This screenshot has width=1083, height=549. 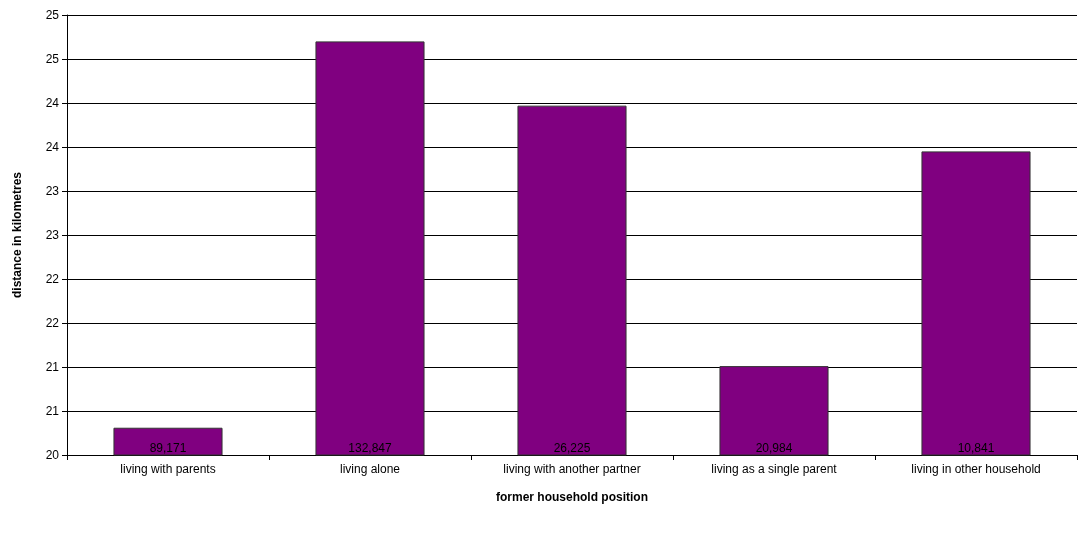 What do you see at coordinates (774, 469) in the screenshot?
I see `x-tick-label: living as a single parent` at bounding box center [774, 469].